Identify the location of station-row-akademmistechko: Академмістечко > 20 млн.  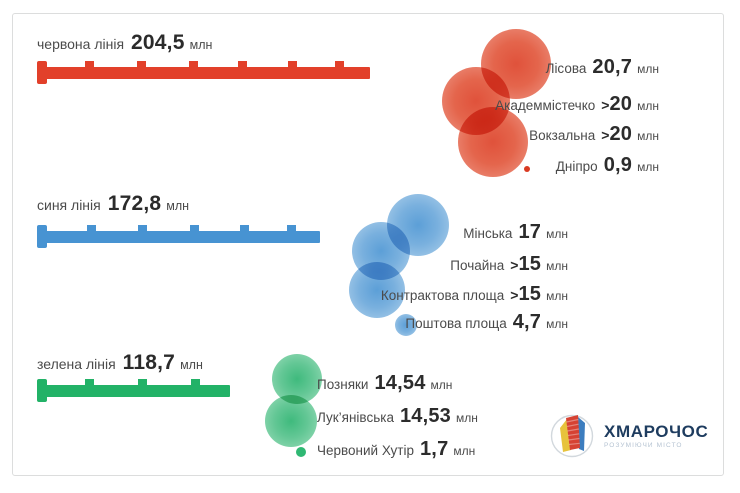
(577, 106).